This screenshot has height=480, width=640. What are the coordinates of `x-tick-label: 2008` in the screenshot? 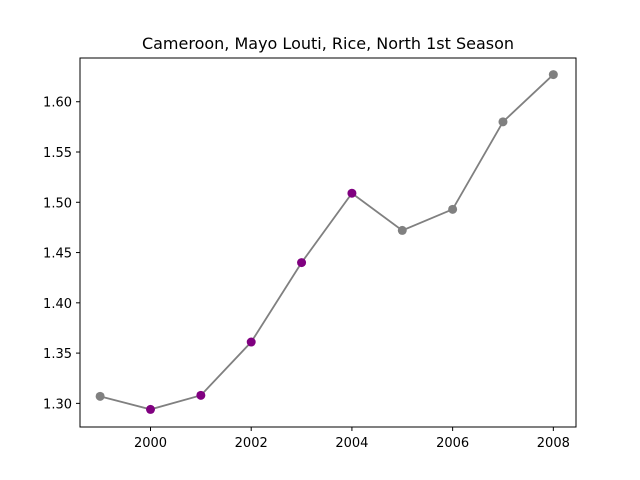 It's located at (553, 443).